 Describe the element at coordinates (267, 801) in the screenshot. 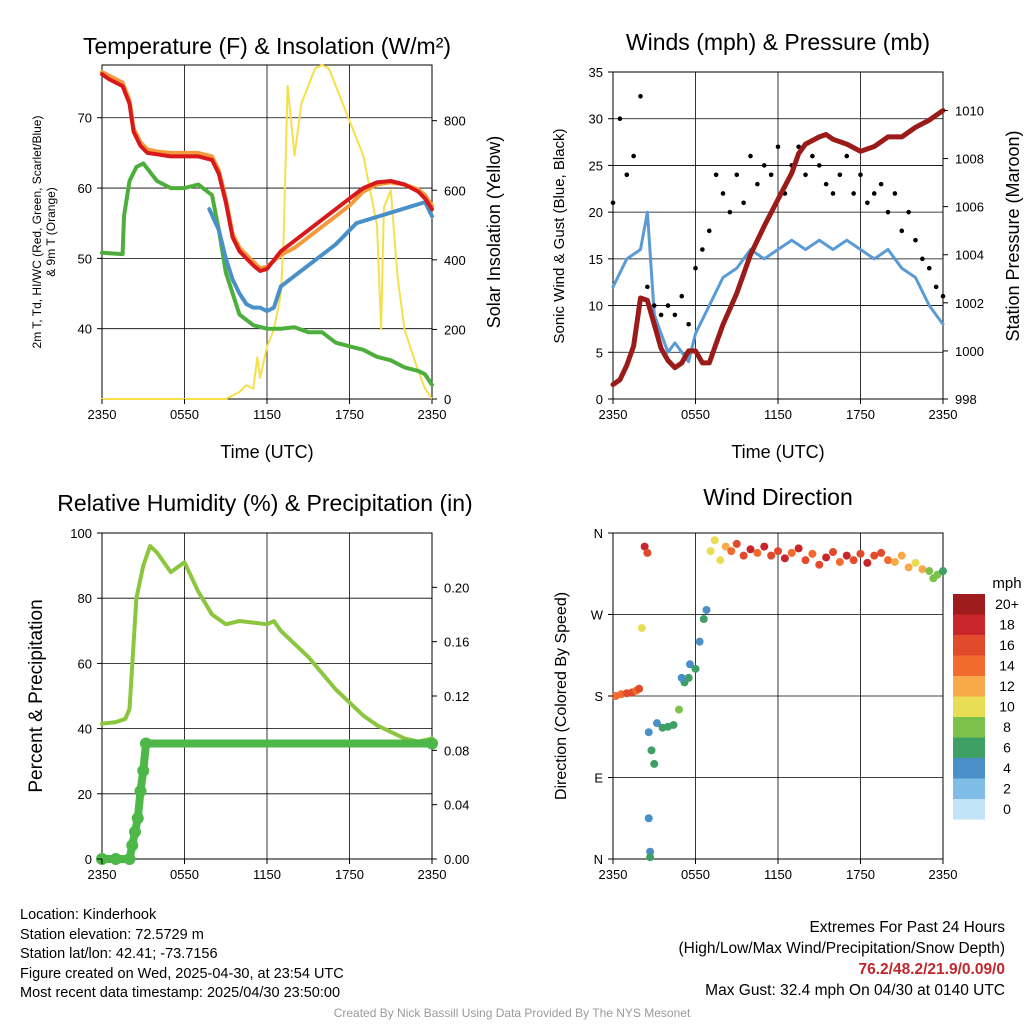

I see `precipitation-line` at that location.